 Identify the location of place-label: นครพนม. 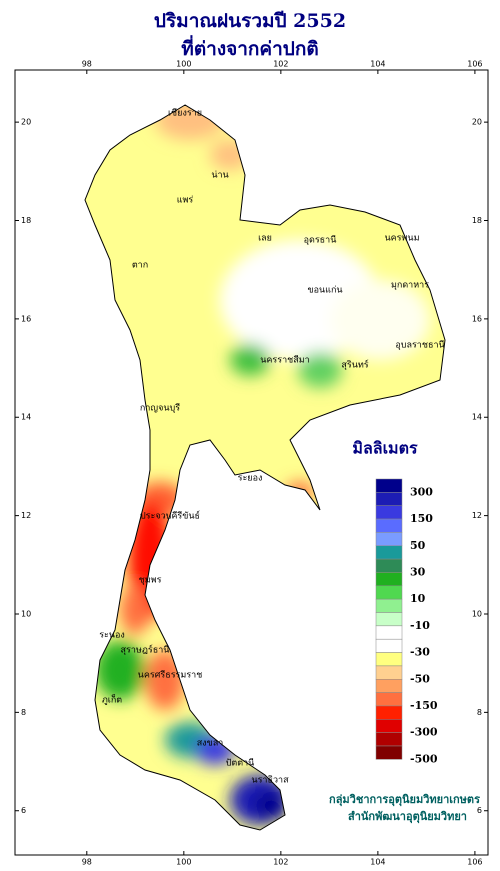
(401, 239).